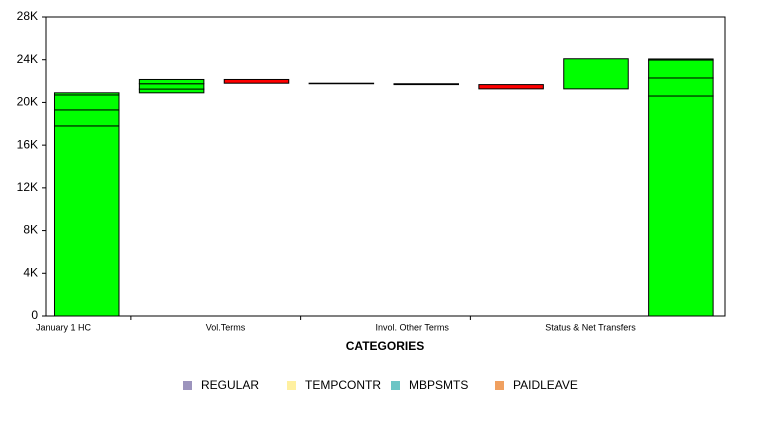 The image size is (767, 428). Describe the element at coordinates (230, 385) in the screenshot. I see `legend-label: REGULAR` at that location.